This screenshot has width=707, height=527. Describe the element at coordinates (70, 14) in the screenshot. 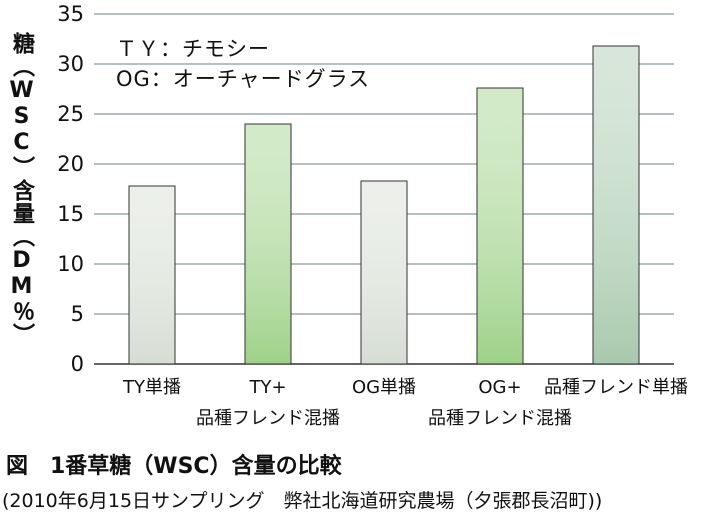

I see `y-tick-label: 35` at that location.